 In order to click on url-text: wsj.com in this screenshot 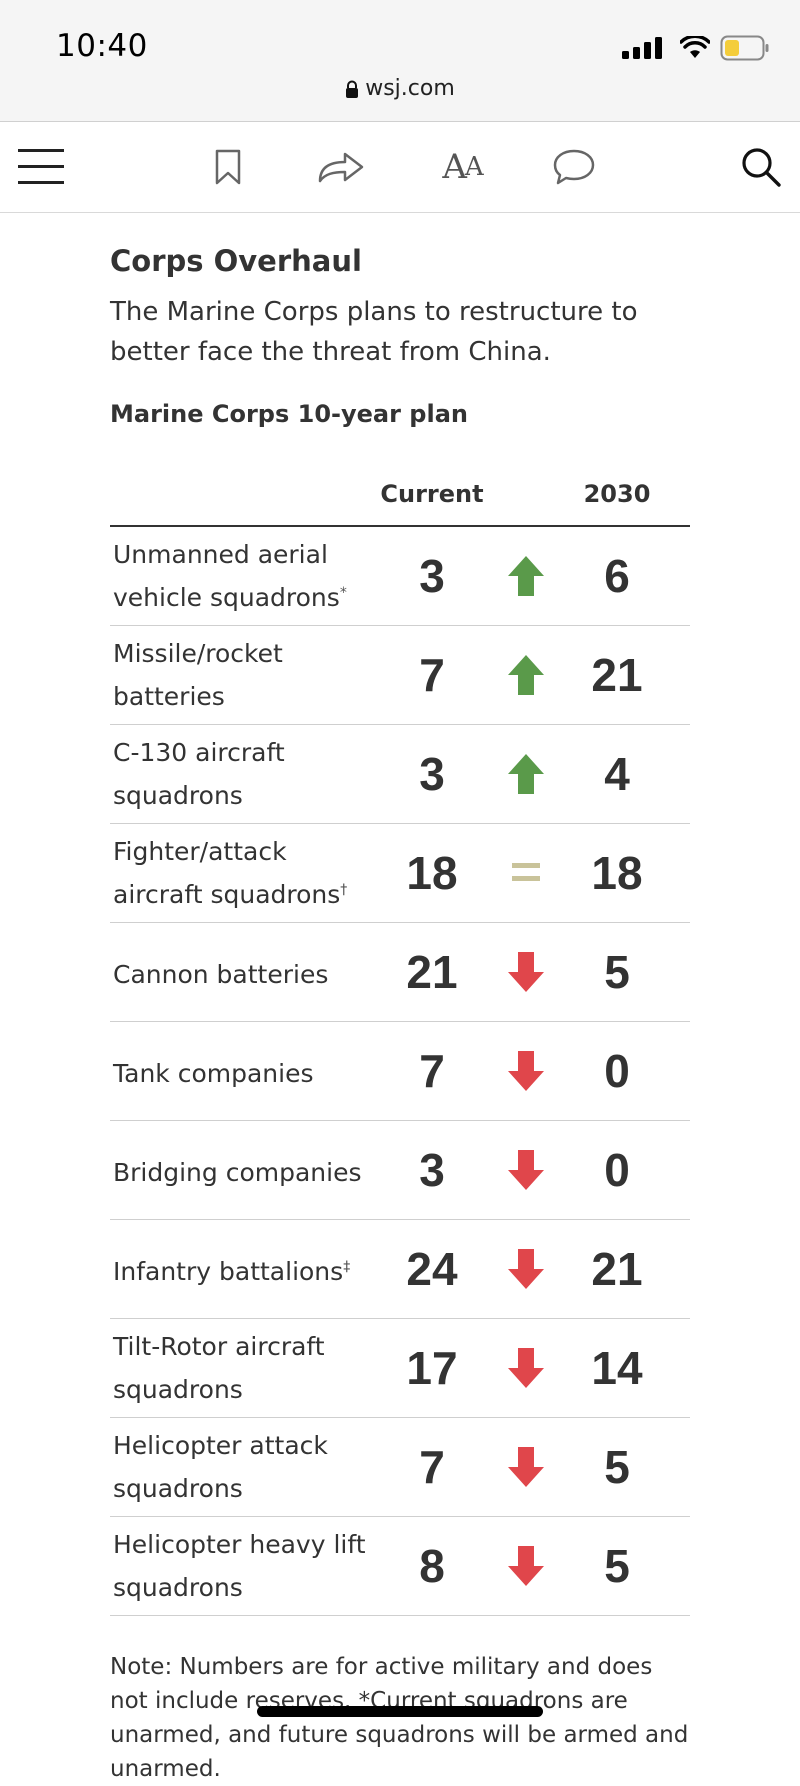, I will do `click(410, 88)`.